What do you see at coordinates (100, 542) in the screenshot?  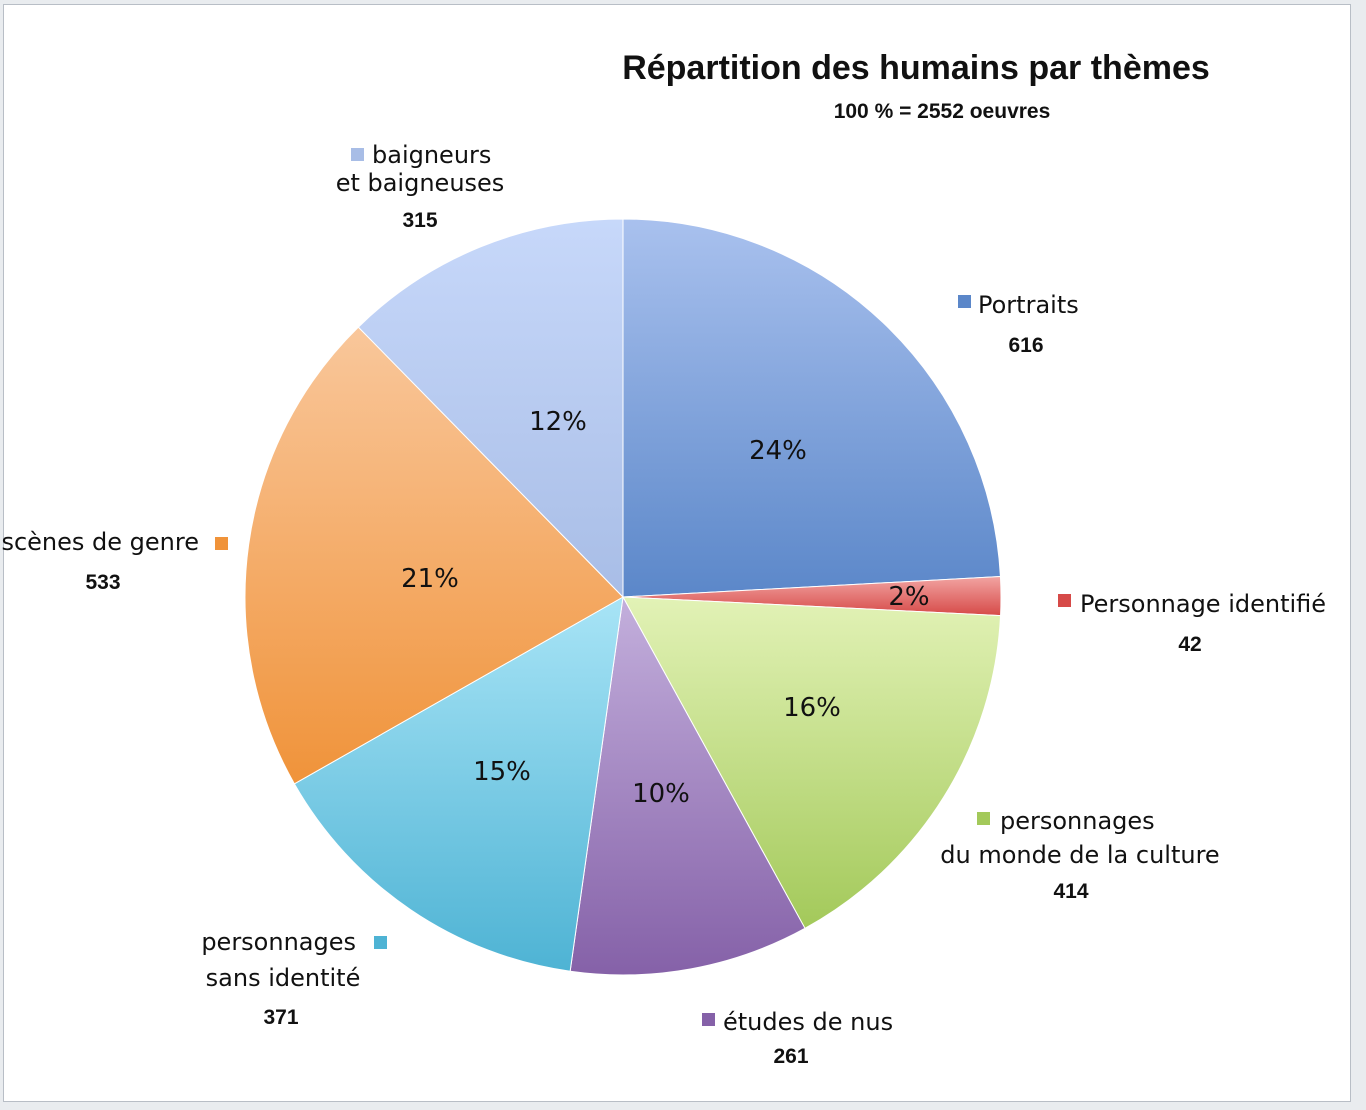 I see `category-label-scenes-genre: scènes de genre` at bounding box center [100, 542].